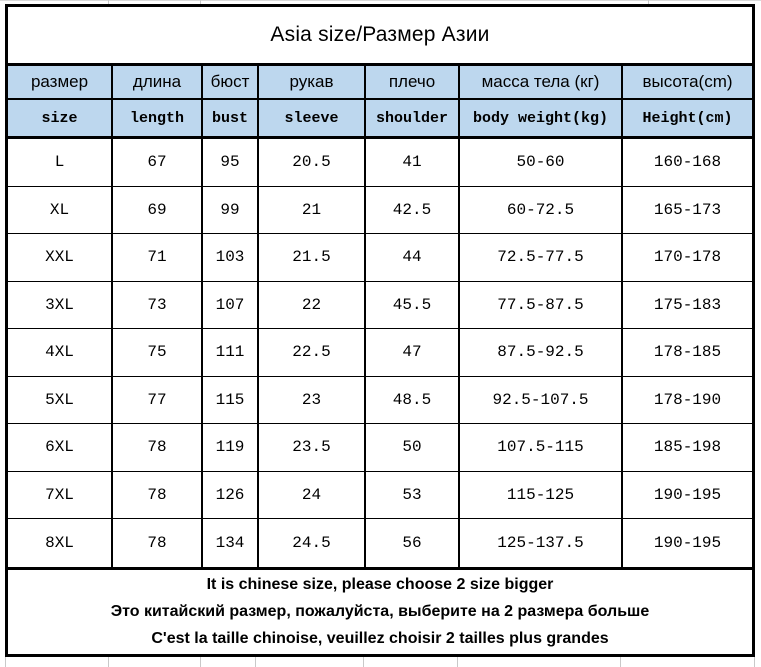 The image size is (761, 667). I want to click on table-cell: 75, so click(158, 352).